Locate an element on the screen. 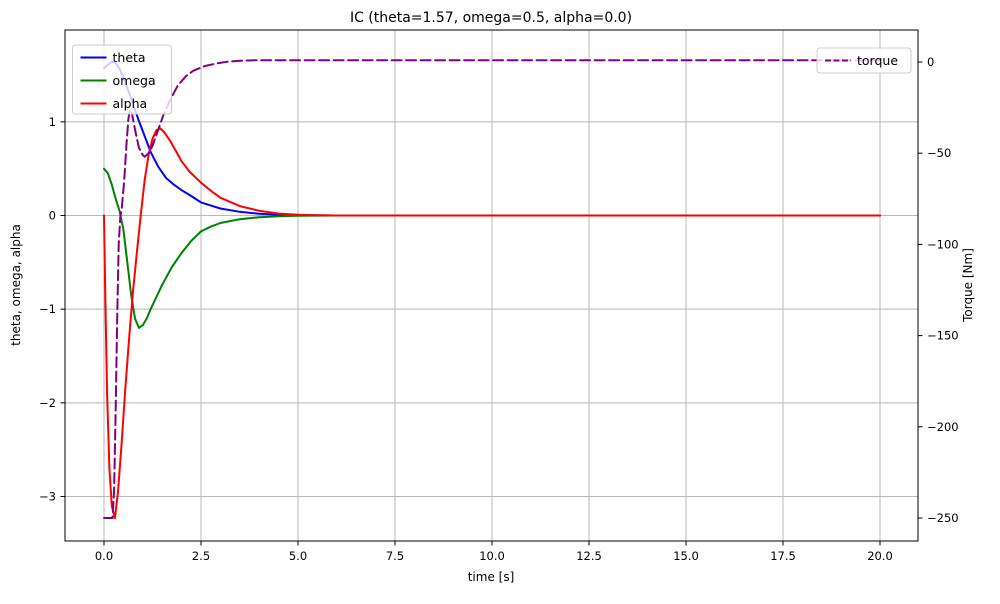 The image size is (1000, 604). x-tick-label: 20.0 is located at coordinates (880, 556).